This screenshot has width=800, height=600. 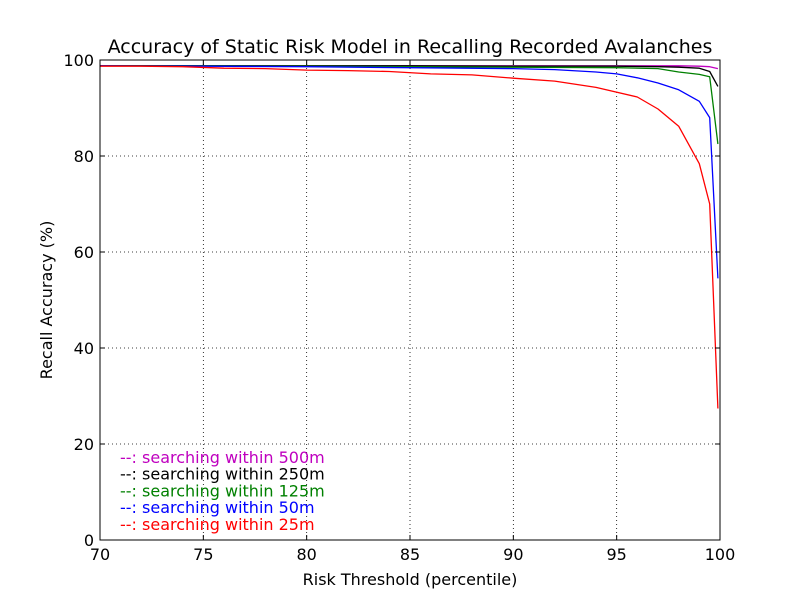 I want to click on legend-entry-3: --: searching within 50m, so click(x=217, y=507).